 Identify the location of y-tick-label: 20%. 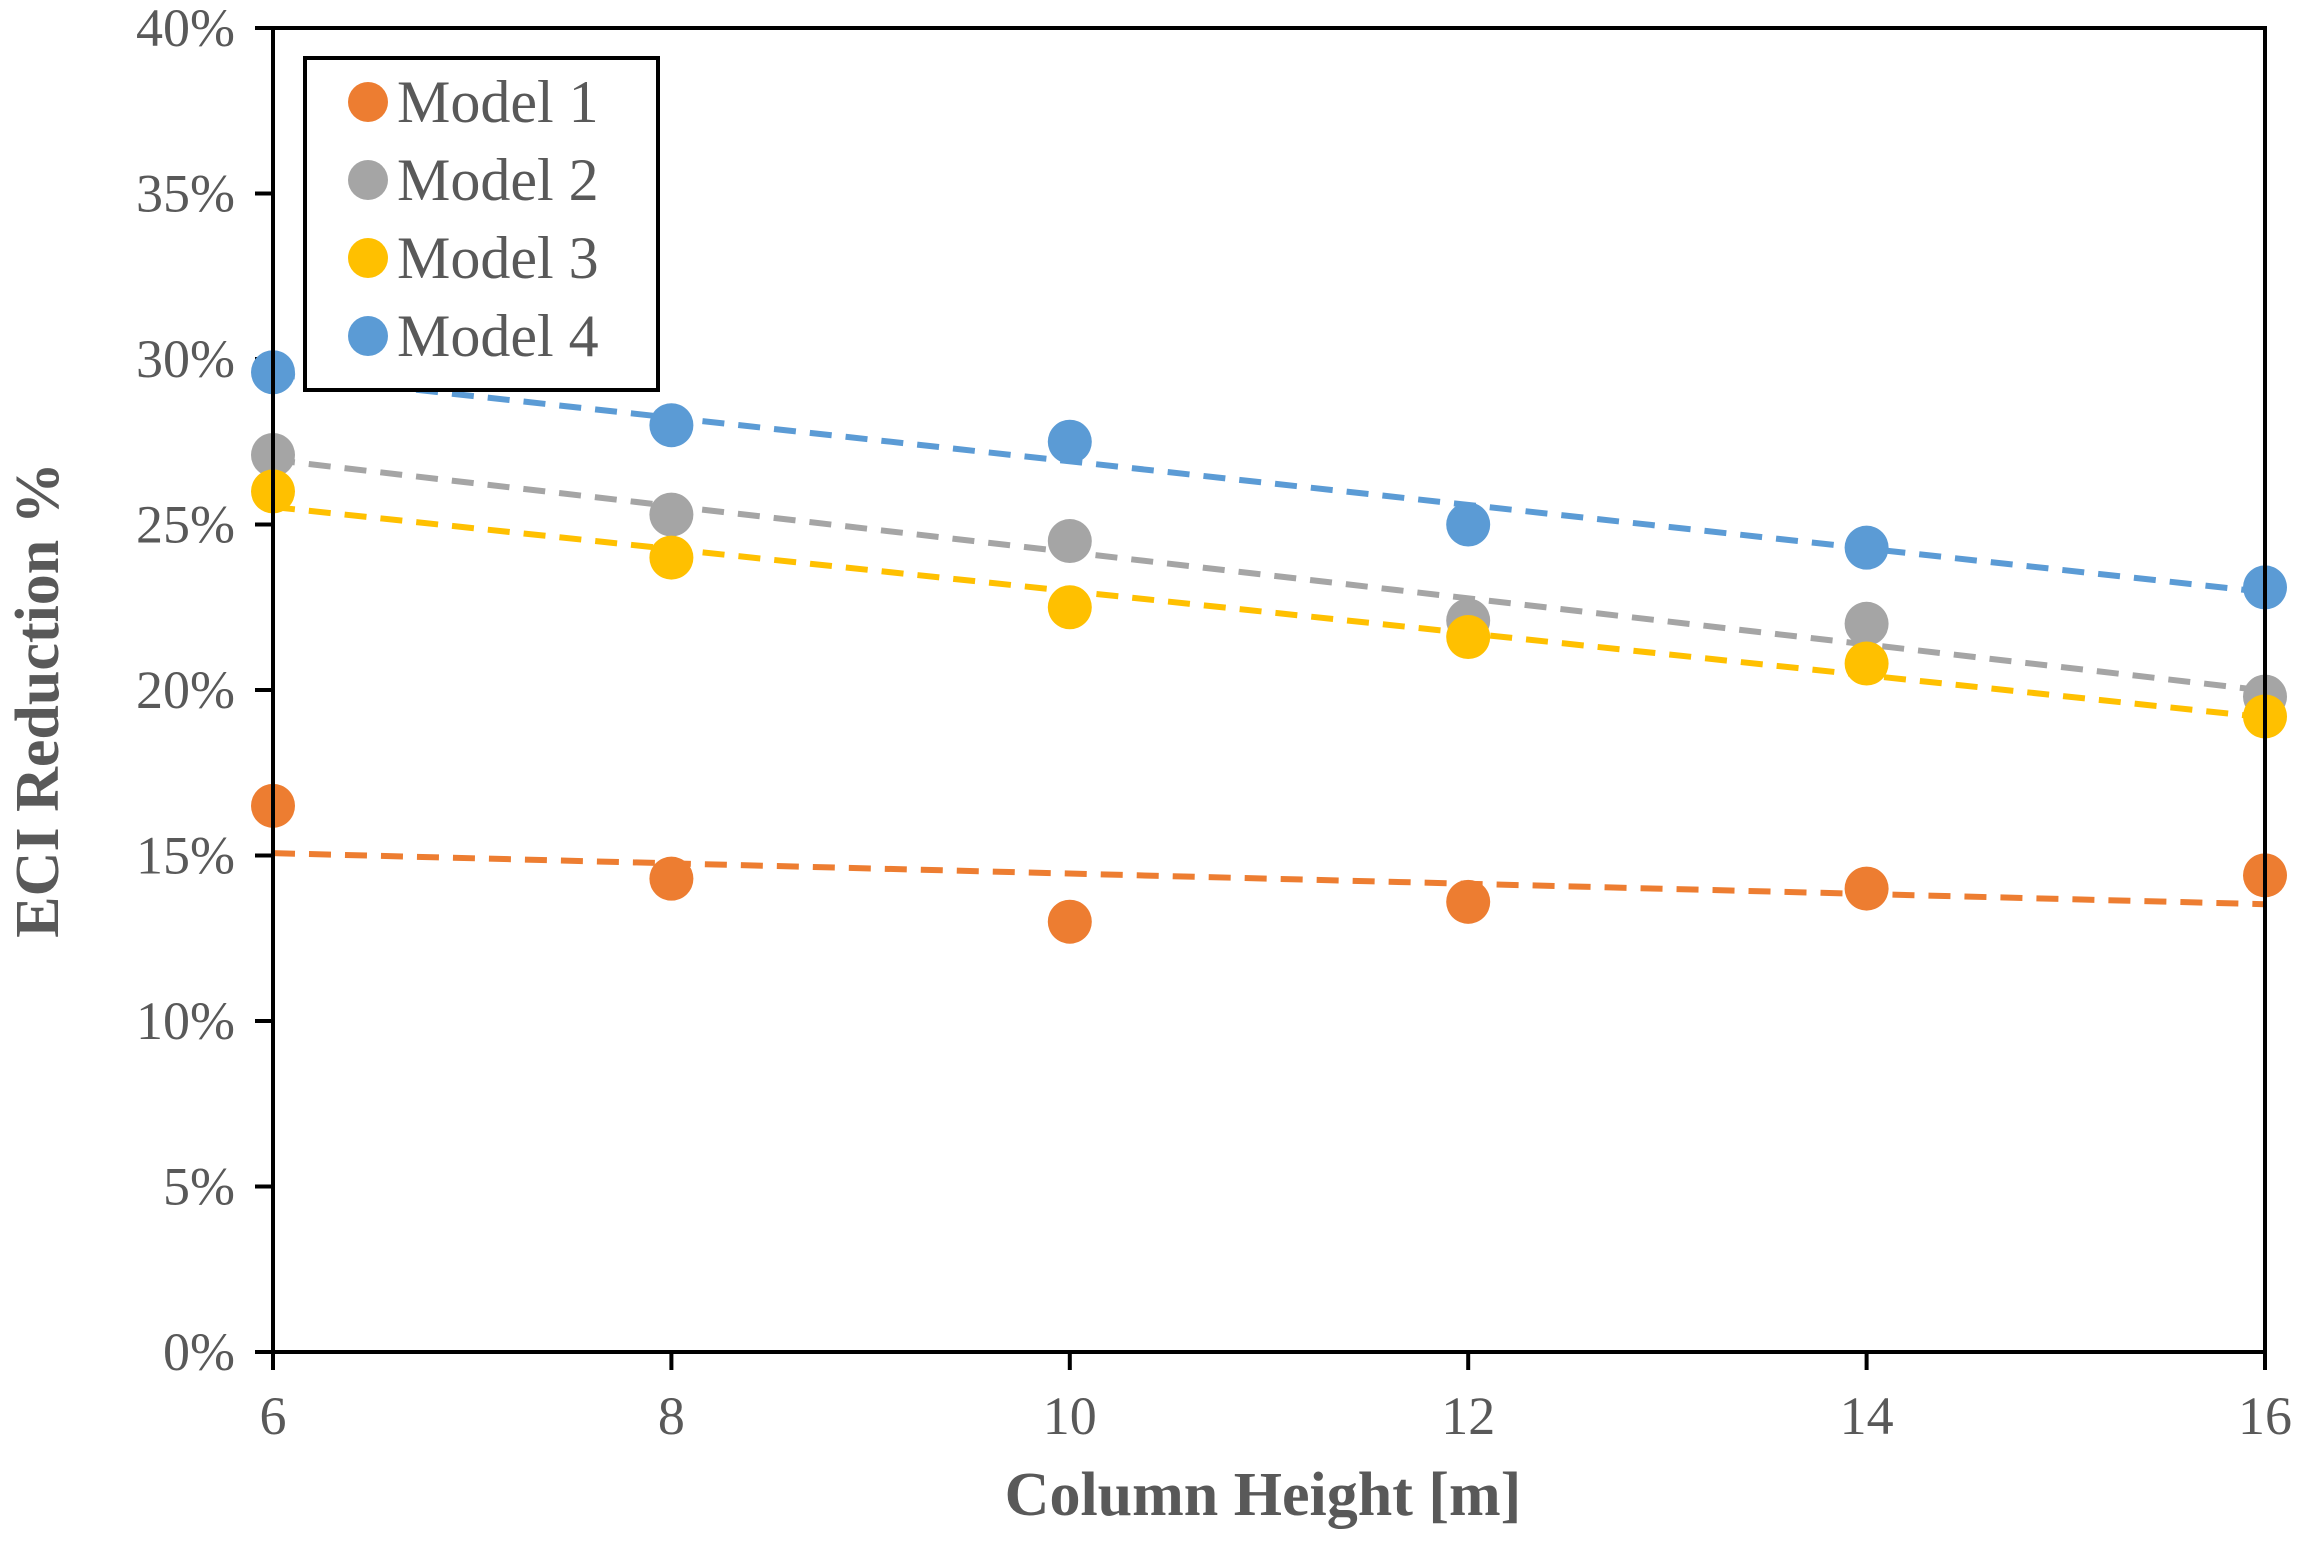
(185, 690).